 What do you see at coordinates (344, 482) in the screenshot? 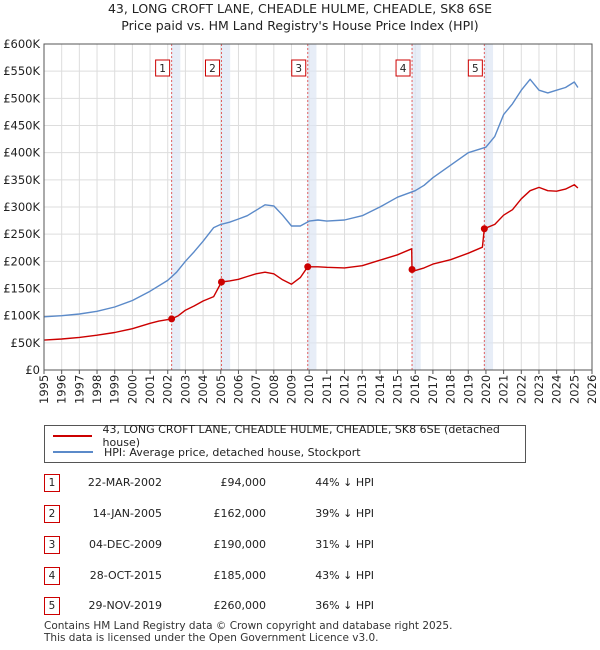
I see `sale-hpi-diff: 44% ↓ HPI` at bounding box center [344, 482].